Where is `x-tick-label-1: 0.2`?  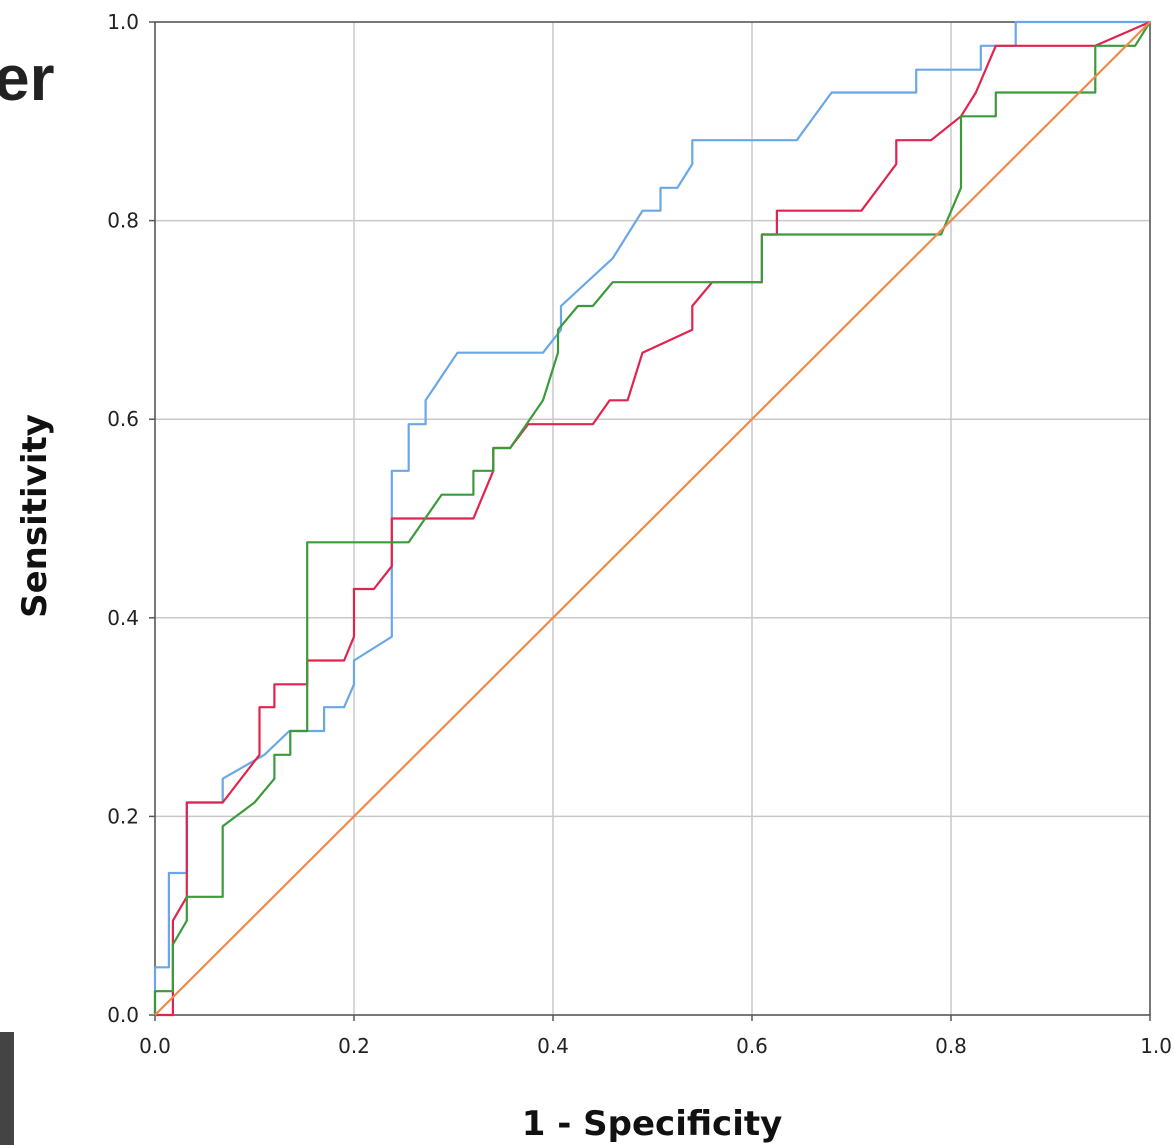
x-tick-label-1: 0.2 is located at coordinates (354, 1046).